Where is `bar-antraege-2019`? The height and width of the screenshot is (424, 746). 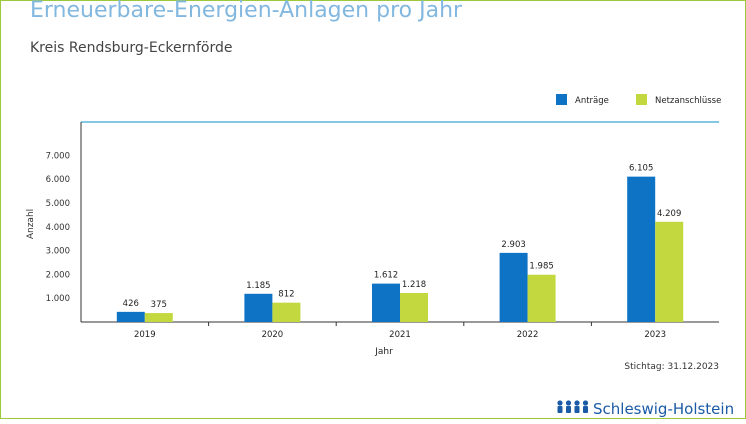
bar-antraege-2019 is located at coordinates (130, 316).